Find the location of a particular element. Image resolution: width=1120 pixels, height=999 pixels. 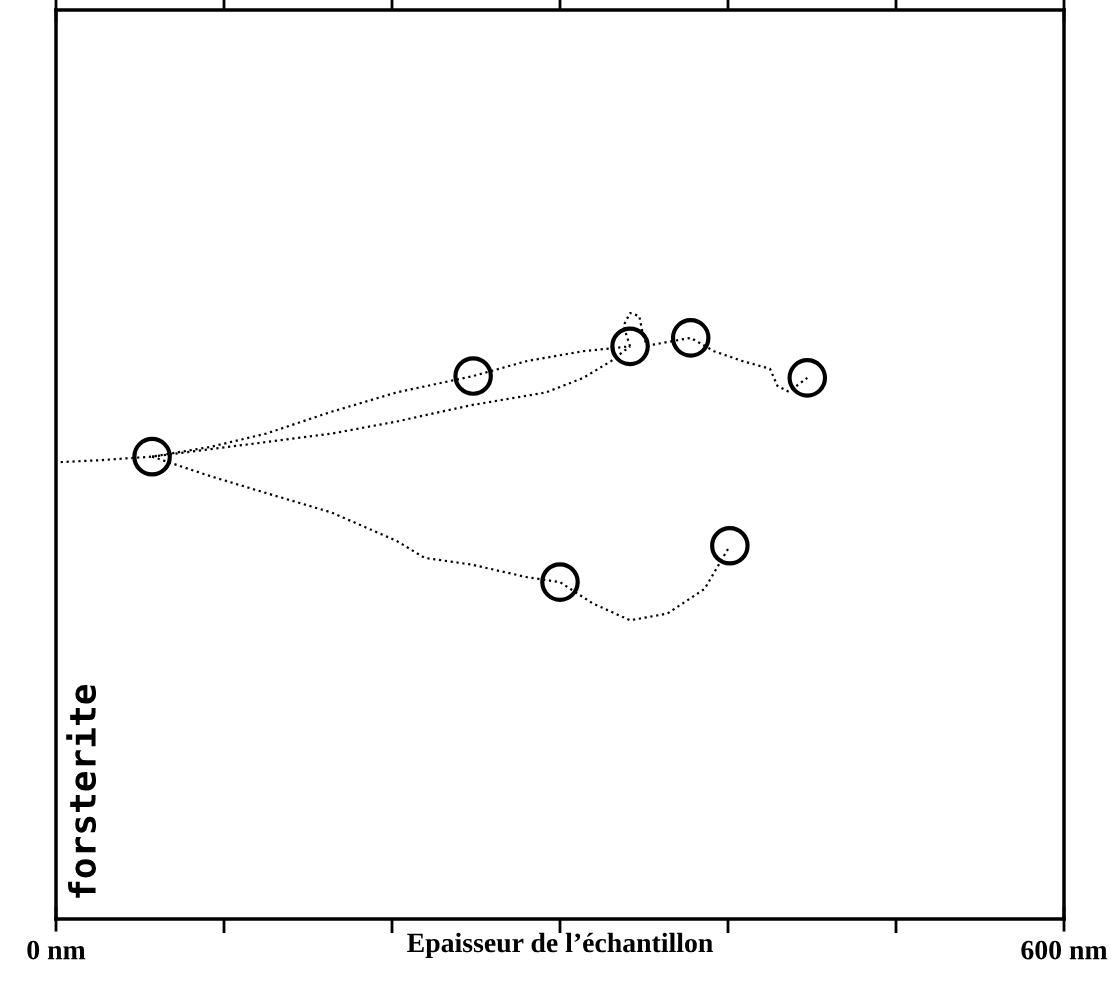

annotation: forsterite is located at coordinates (81, 791).